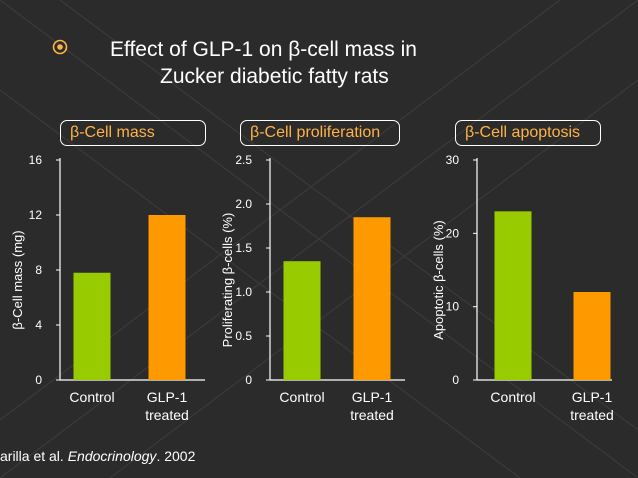  Describe the element at coordinates (34, 456) in the screenshot. I see `citation-prefix: arilla et al.` at that location.